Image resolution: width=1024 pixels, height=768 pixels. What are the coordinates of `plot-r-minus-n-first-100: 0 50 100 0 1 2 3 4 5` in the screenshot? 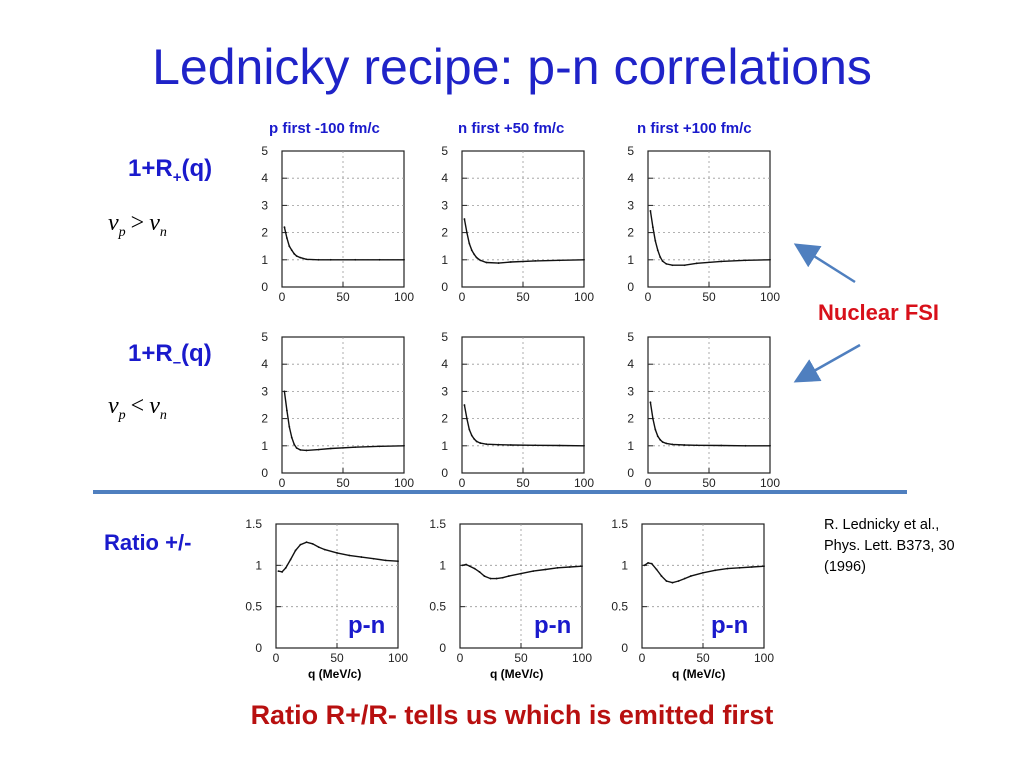 It's located at (699, 410).